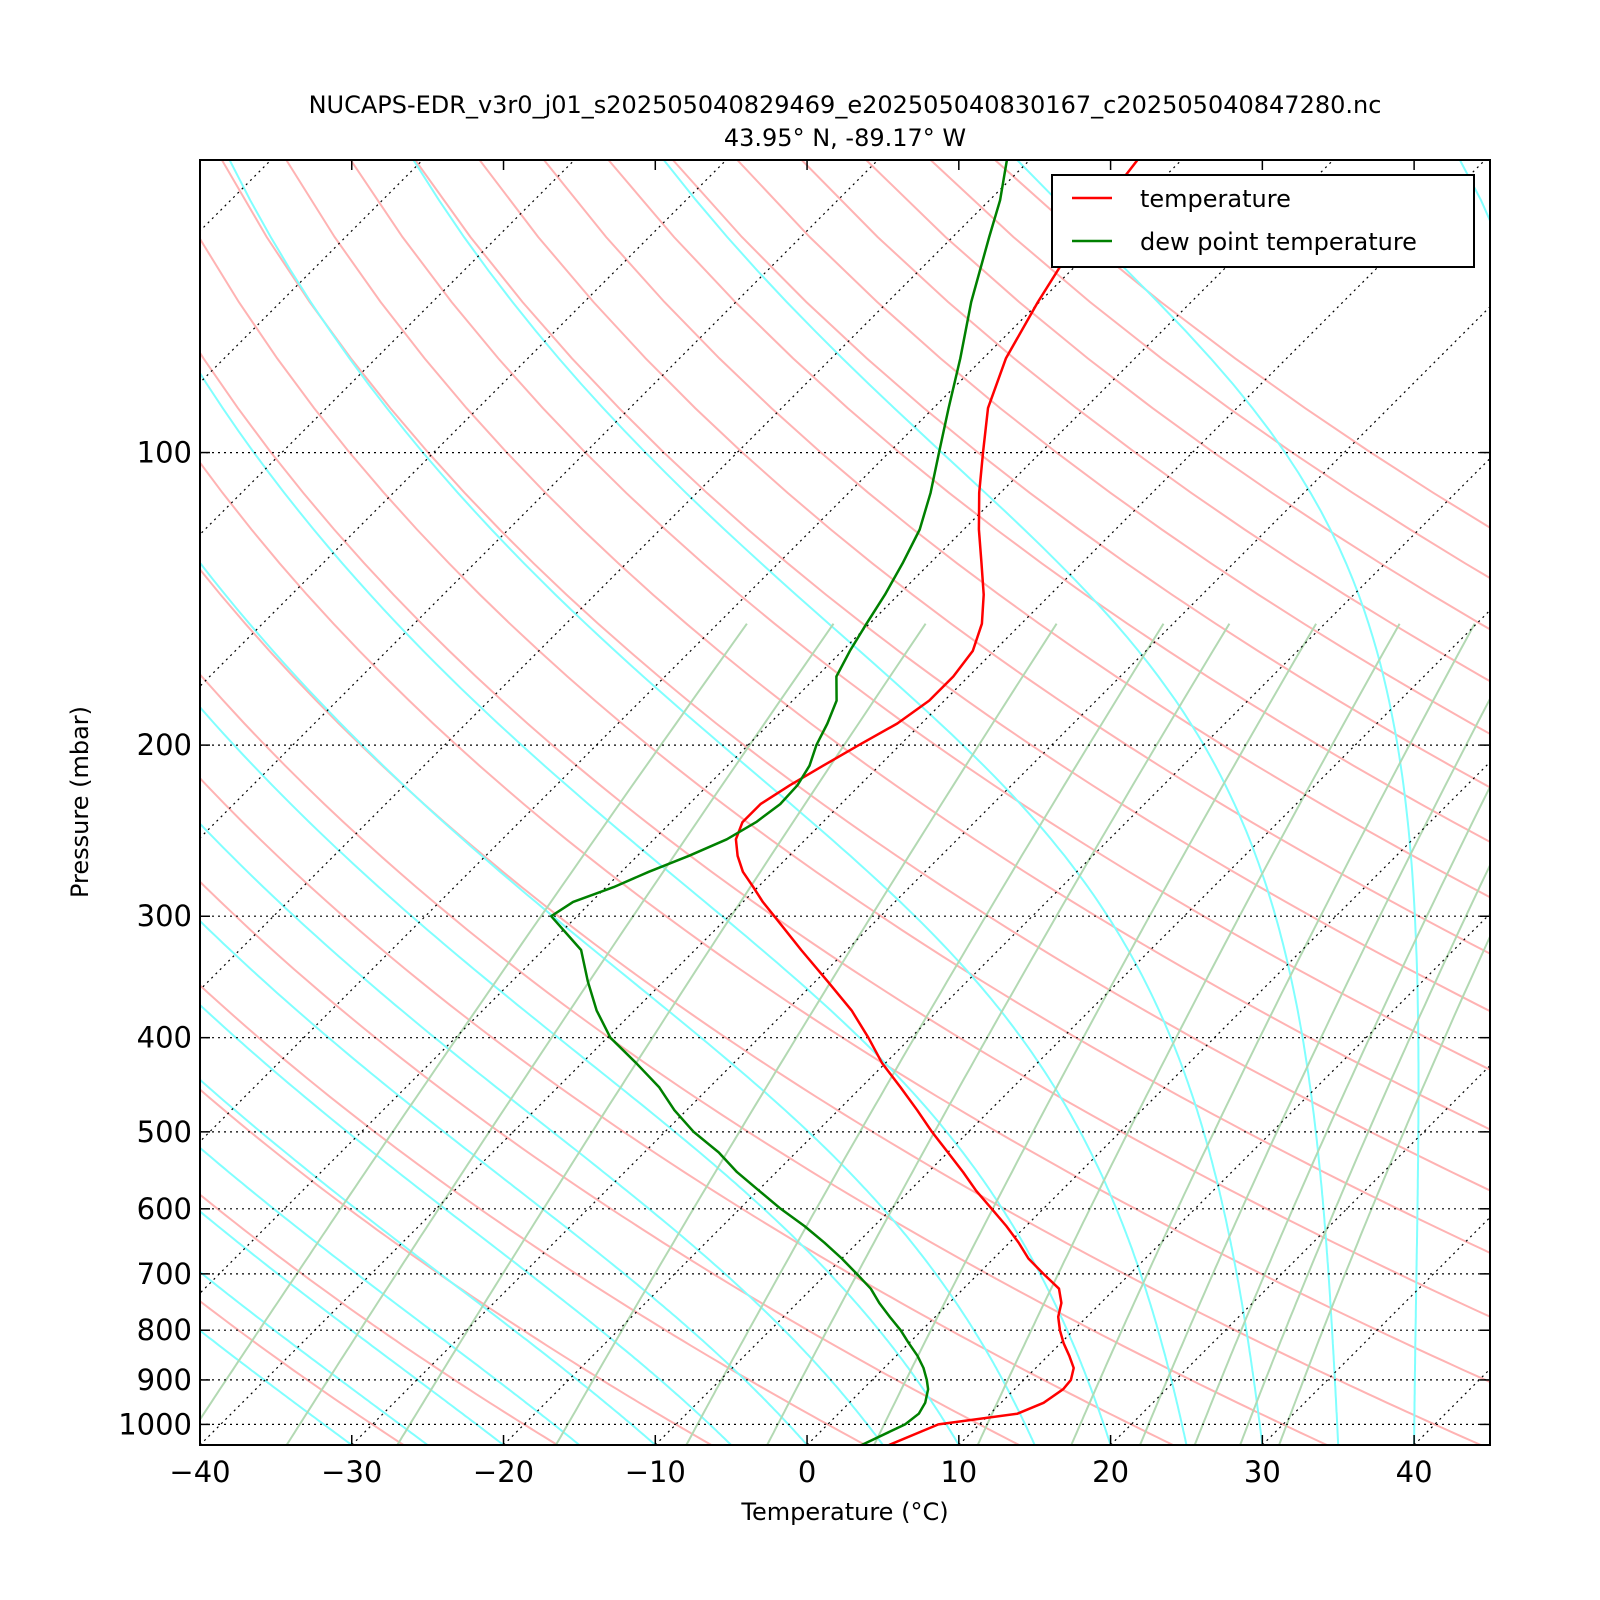  What do you see at coordinates (958, 1472) in the screenshot?
I see `x-tick-label: 10` at bounding box center [958, 1472].